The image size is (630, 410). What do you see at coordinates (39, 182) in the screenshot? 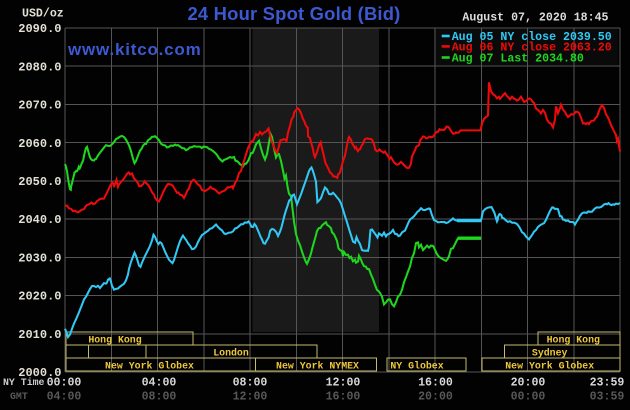
I see `svg-text: 2050.0` at bounding box center [39, 182].